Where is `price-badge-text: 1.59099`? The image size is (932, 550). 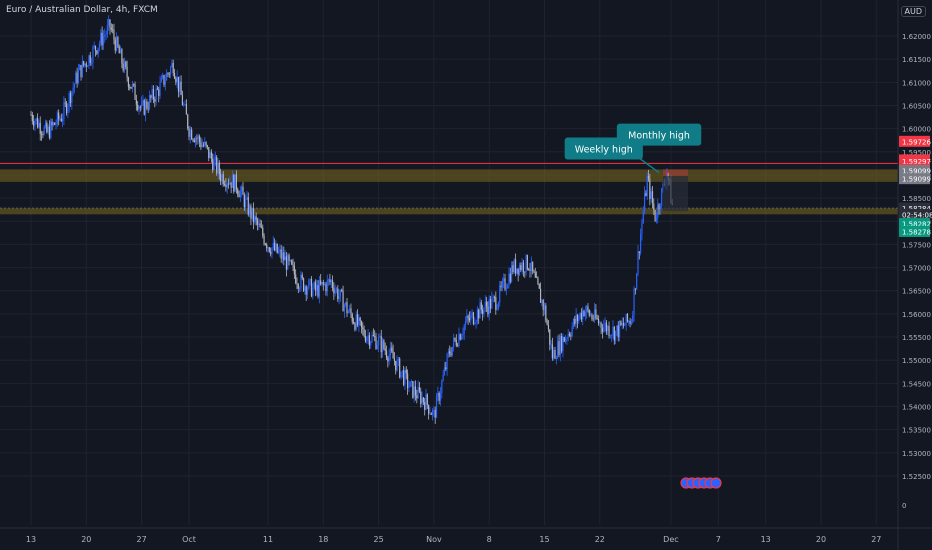 price-badge-text: 1.59099 is located at coordinates (916, 180).